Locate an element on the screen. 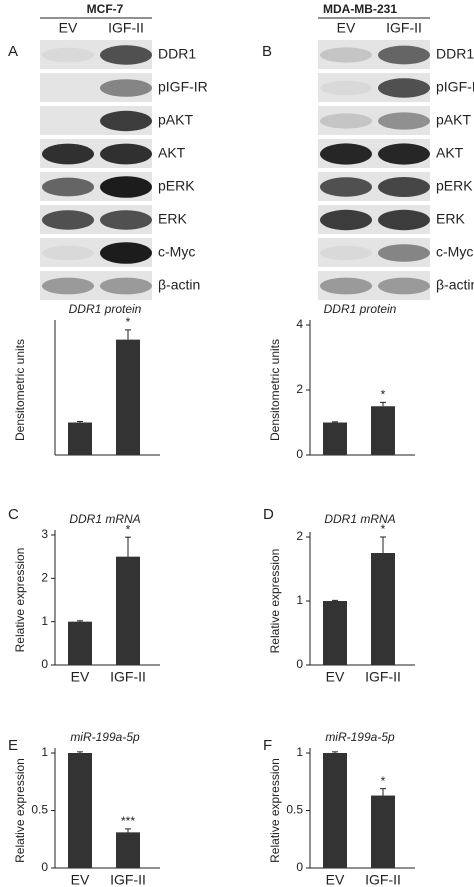 The height and width of the screenshot is (887, 474). cell-line: MDA-MB-231 is located at coordinates (360, 9).